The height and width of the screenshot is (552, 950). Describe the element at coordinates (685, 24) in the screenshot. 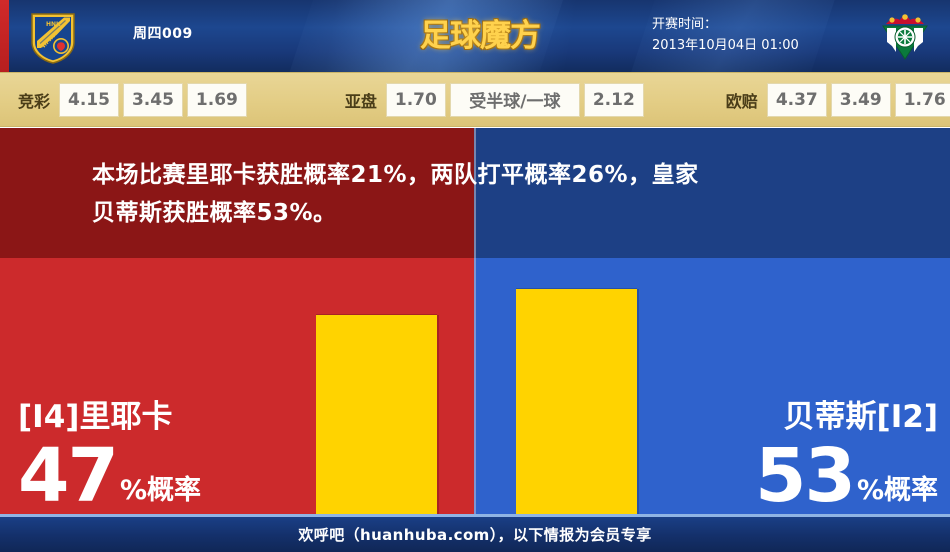

I see `kickoff-time-label: 开赛时间：` at that location.